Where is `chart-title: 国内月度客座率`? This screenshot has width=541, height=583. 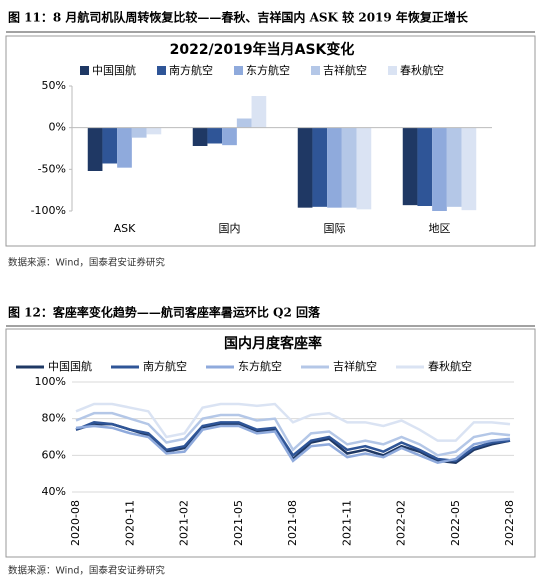 chart-title: 国内月度客座率 is located at coordinates (273, 343).